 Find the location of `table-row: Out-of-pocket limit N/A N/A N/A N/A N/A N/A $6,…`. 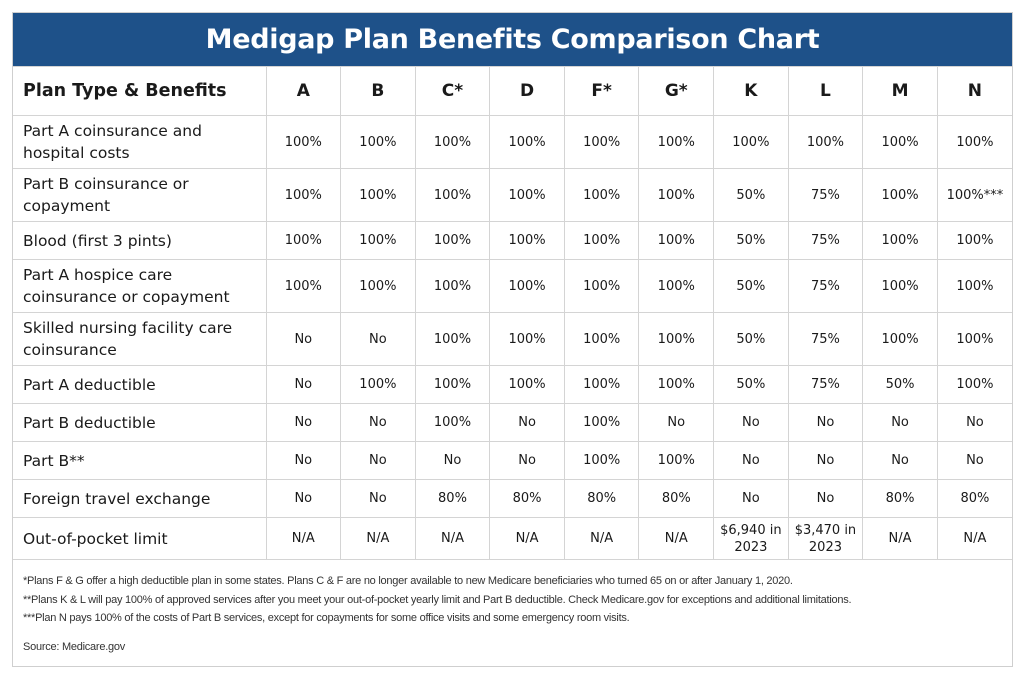

table-row: Out-of-pocket limit N/A N/A N/A N/A N/A N/A $6,… is located at coordinates (512, 538).